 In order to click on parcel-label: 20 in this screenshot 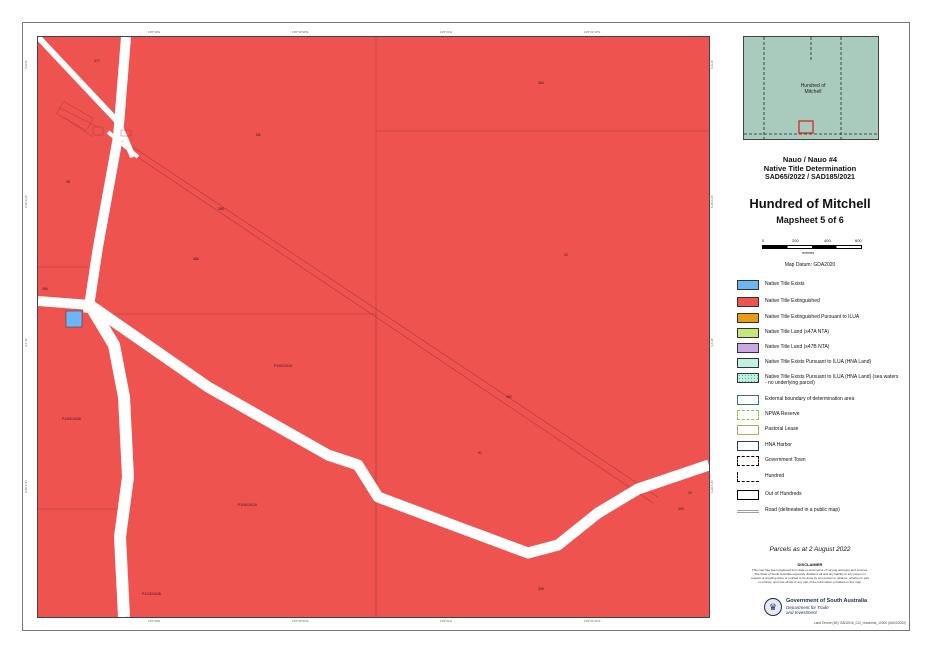, I will do `click(690, 493)`.